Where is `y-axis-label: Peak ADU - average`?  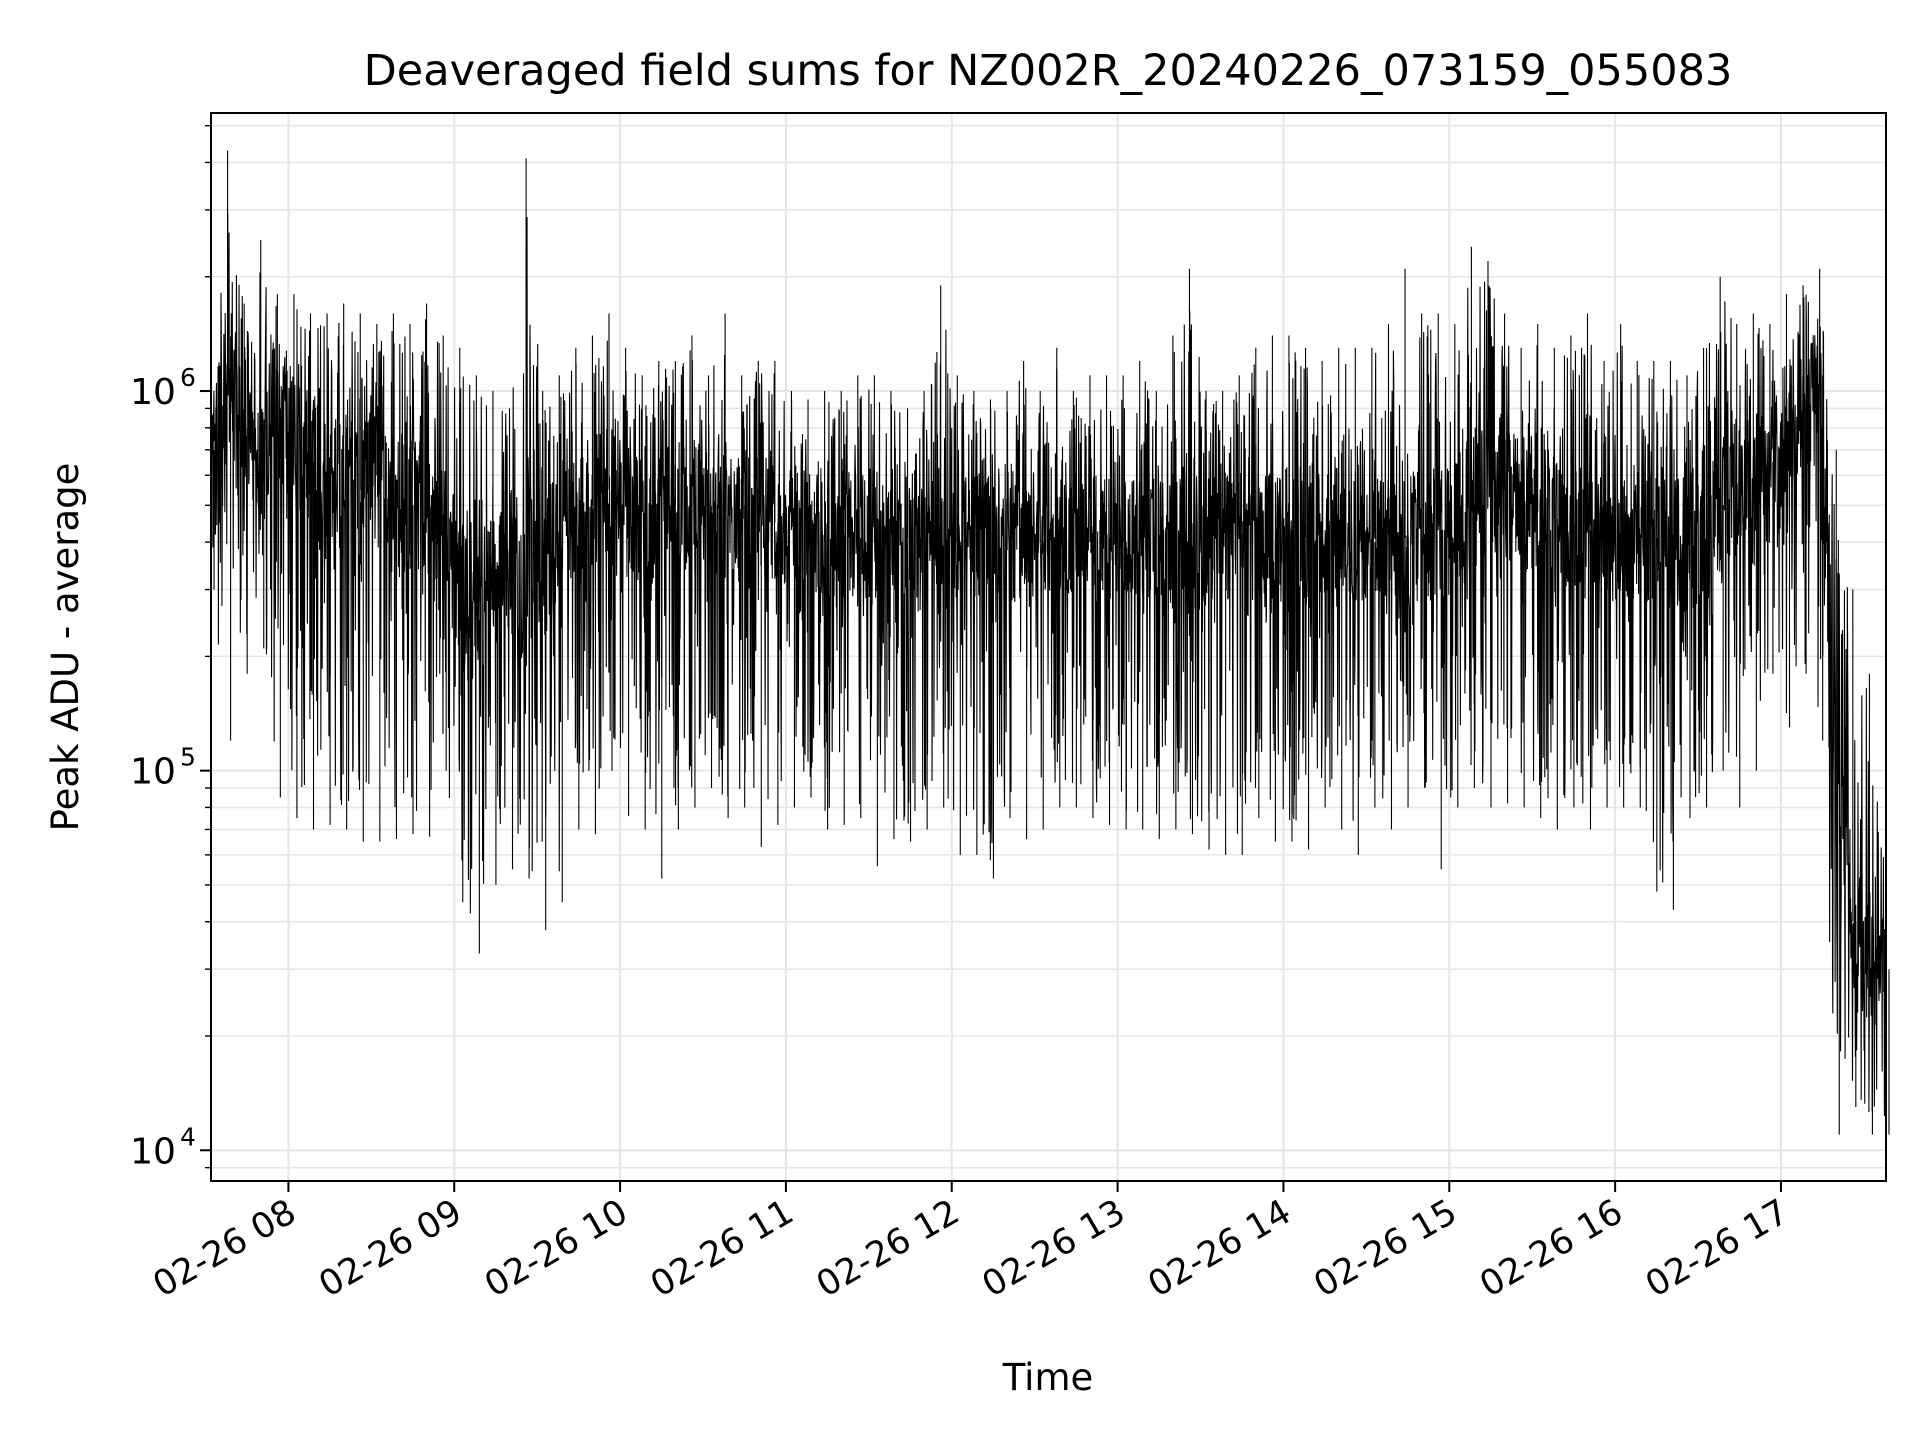
y-axis-label: Peak ADU - average is located at coordinates (65, 647).